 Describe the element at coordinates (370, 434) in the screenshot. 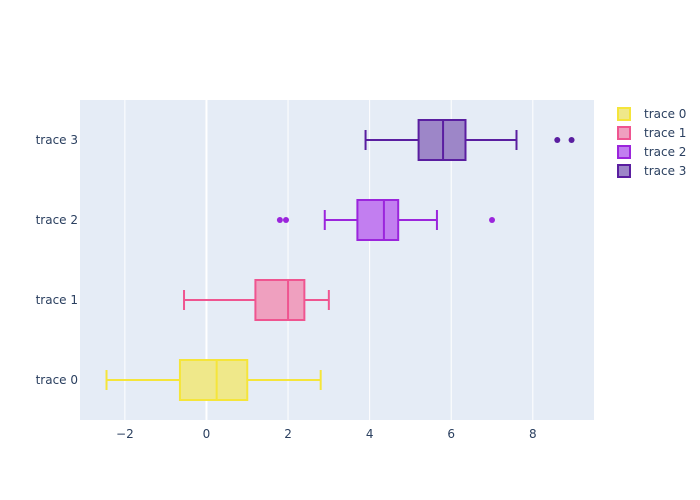

I see `x-tick-label: 4` at that location.